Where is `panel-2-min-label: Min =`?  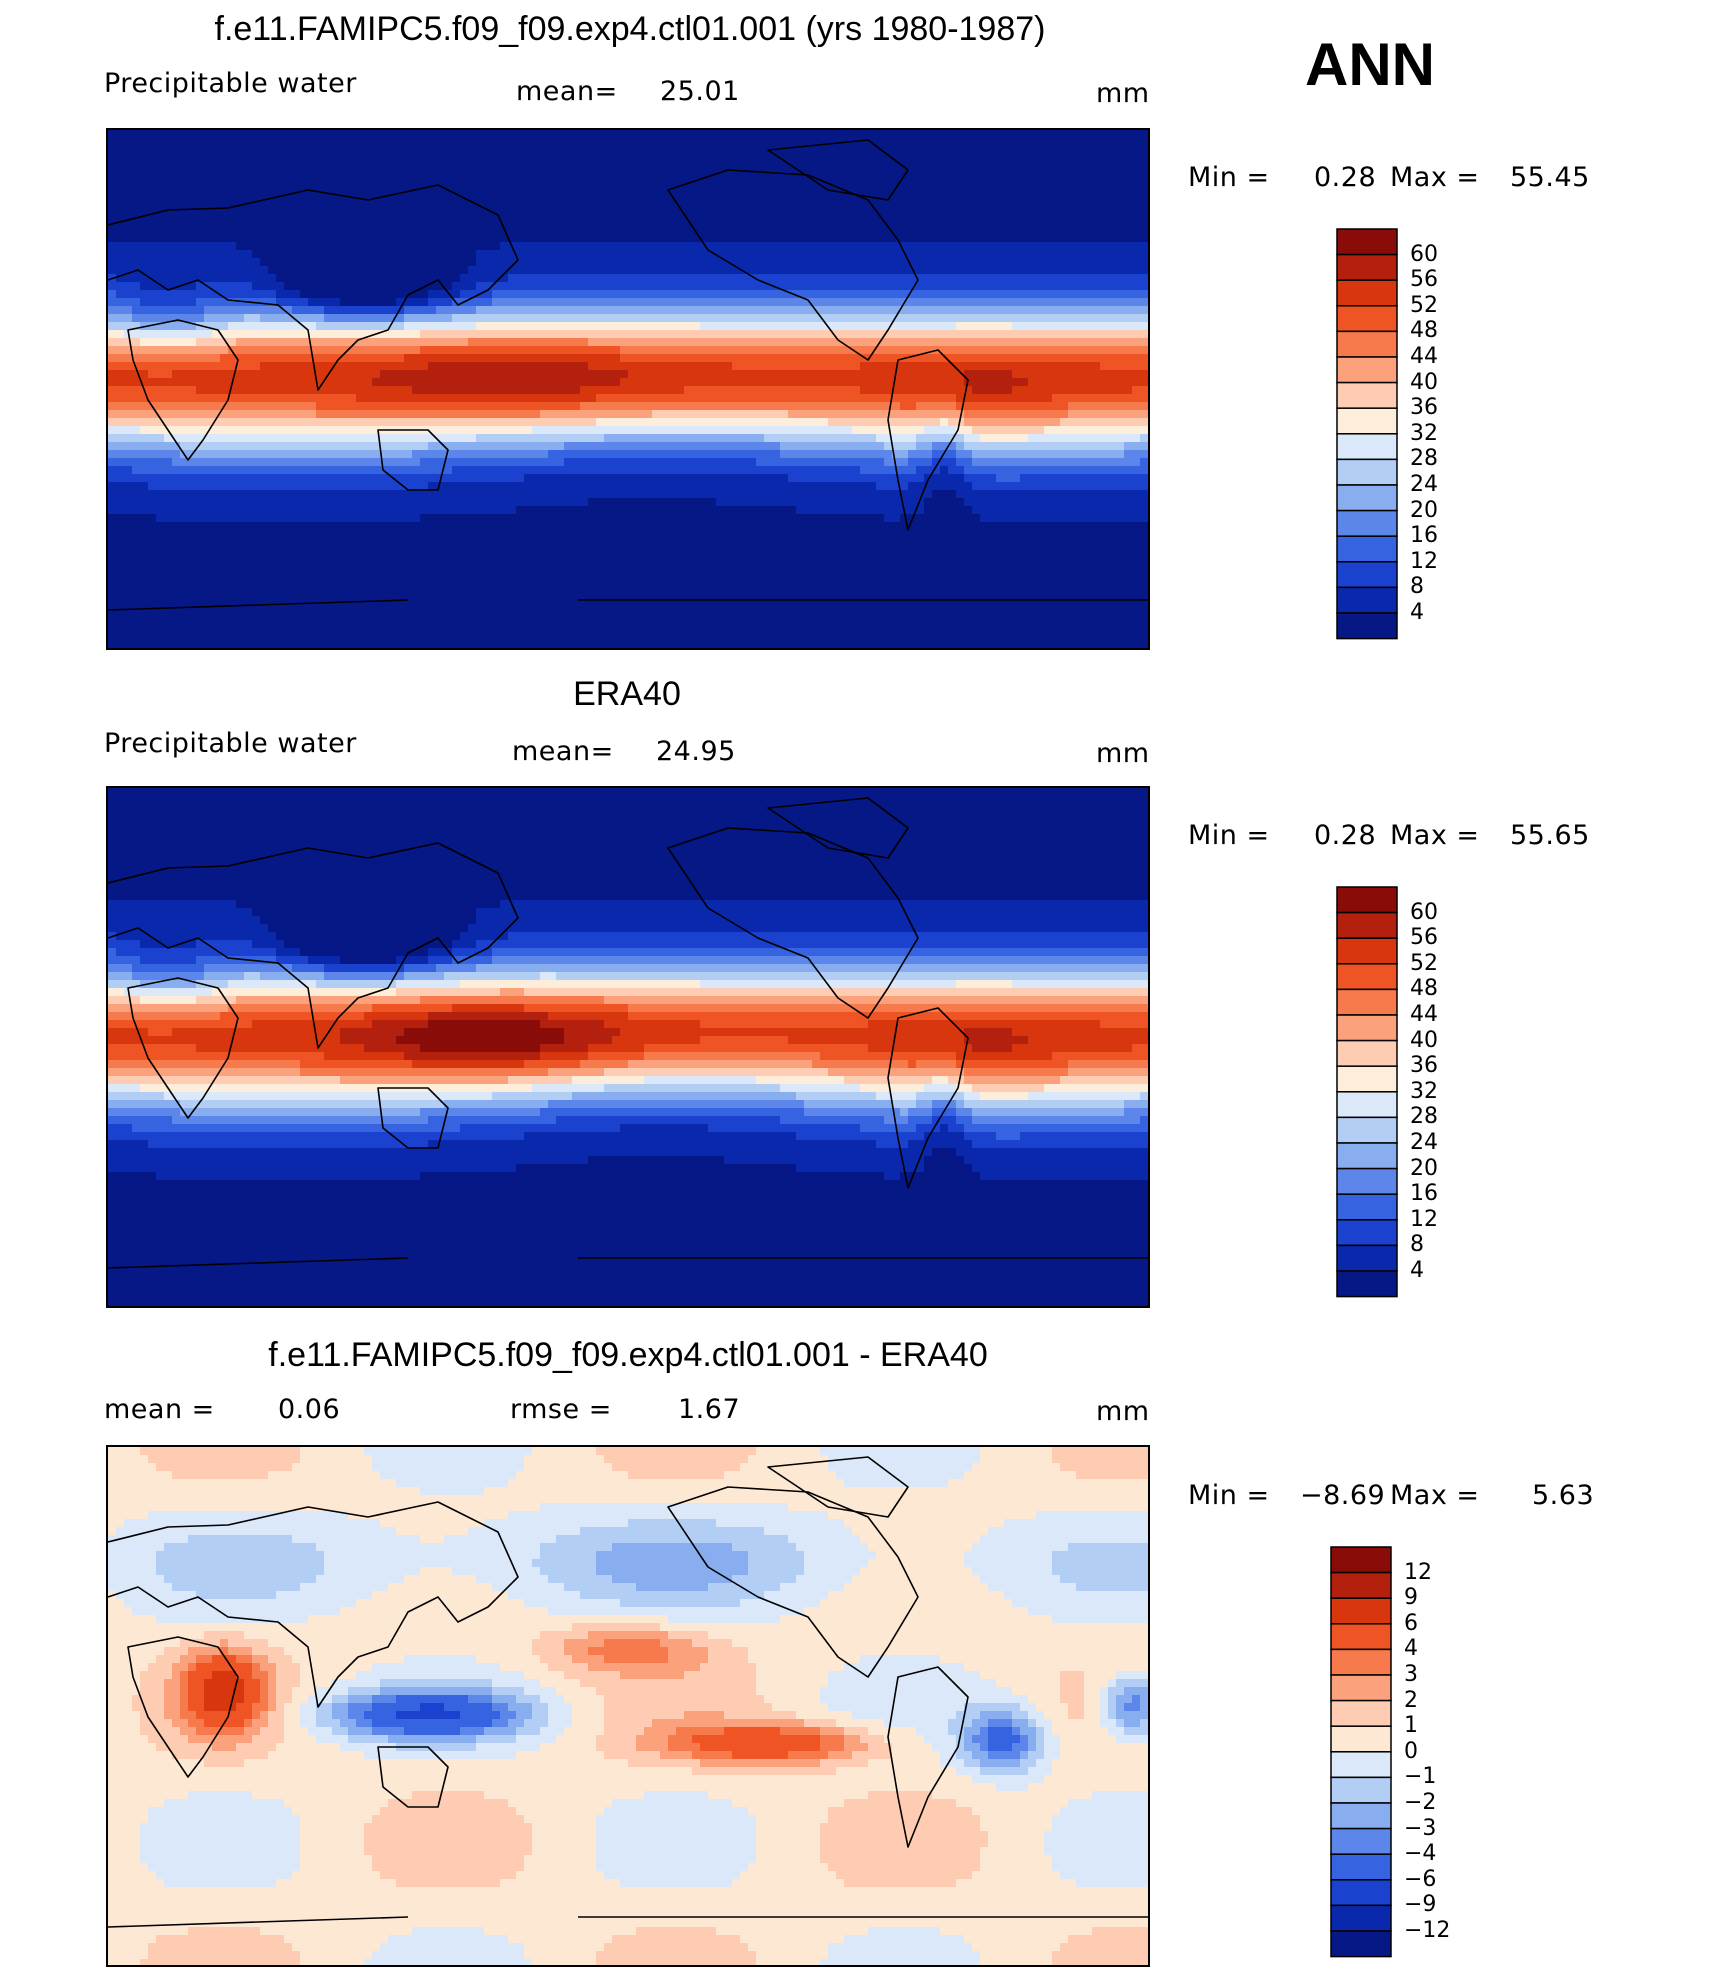 panel-2-min-label: Min = is located at coordinates (1229, 835).